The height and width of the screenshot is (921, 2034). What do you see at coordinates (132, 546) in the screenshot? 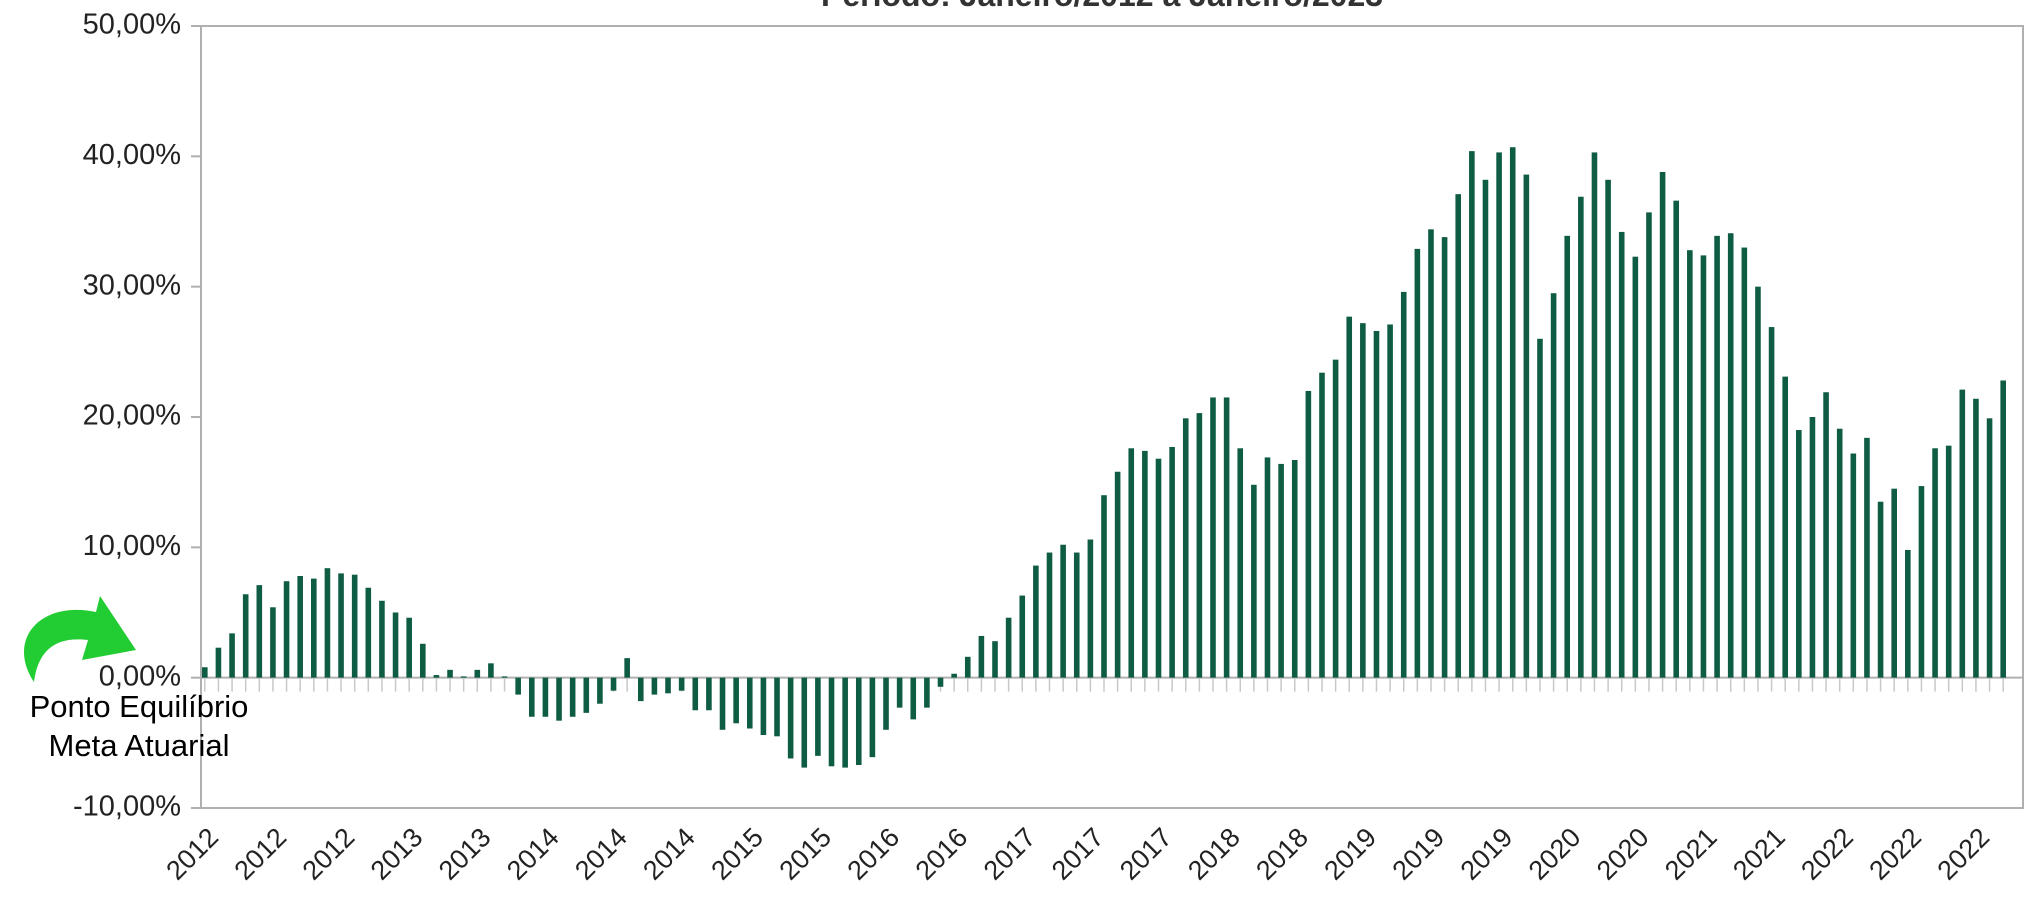
I see `y-tick-label: 10,00%` at bounding box center [132, 546].